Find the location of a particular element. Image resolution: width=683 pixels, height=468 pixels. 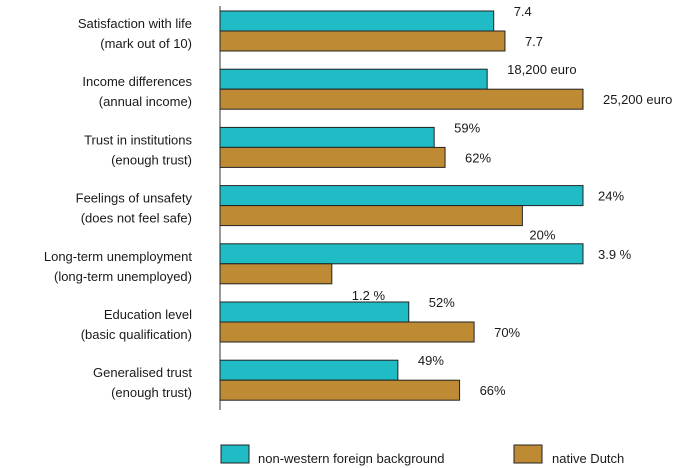

value-label-non-western-3: 24% is located at coordinates (611, 196).